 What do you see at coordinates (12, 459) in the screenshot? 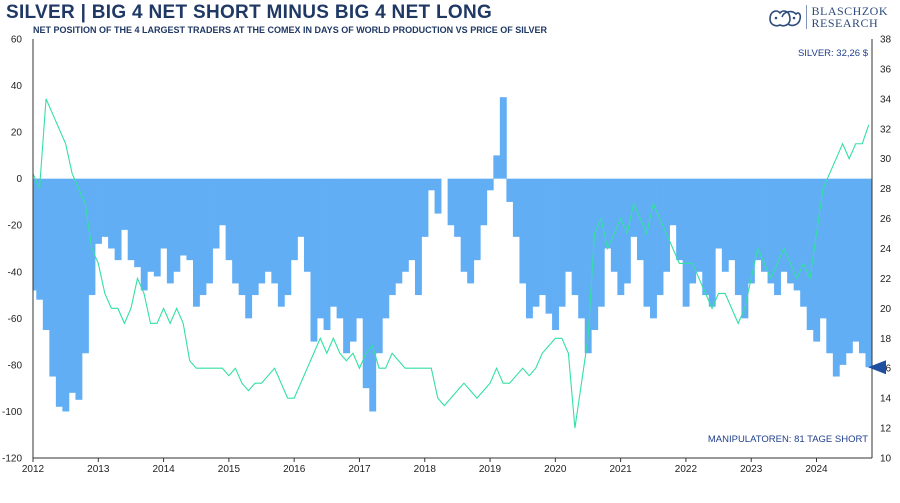
I see `left-tick-label: -120` at bounding box center [12, 459].